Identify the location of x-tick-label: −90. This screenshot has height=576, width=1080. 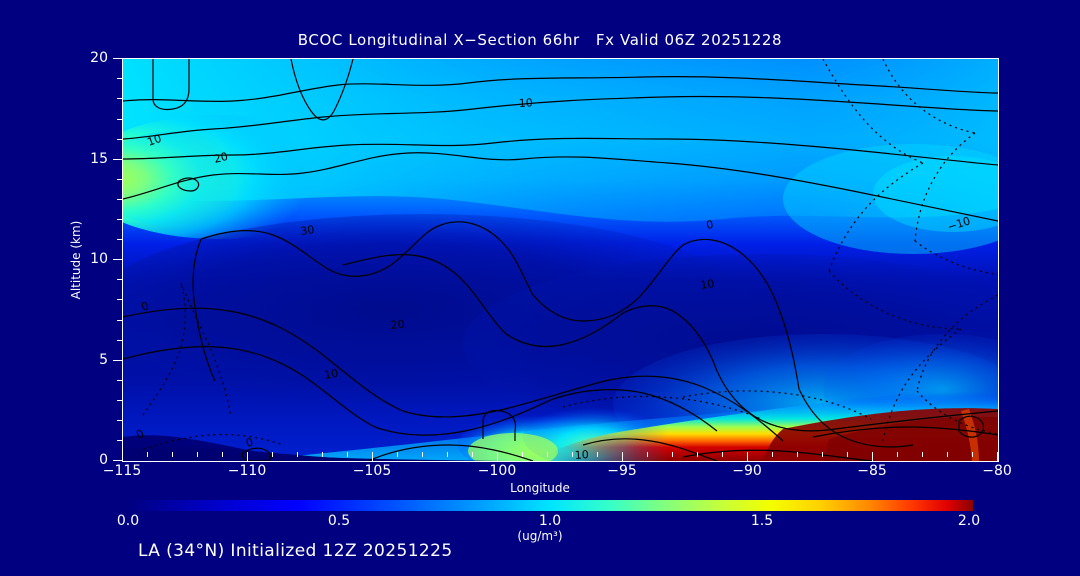
(747, 471).